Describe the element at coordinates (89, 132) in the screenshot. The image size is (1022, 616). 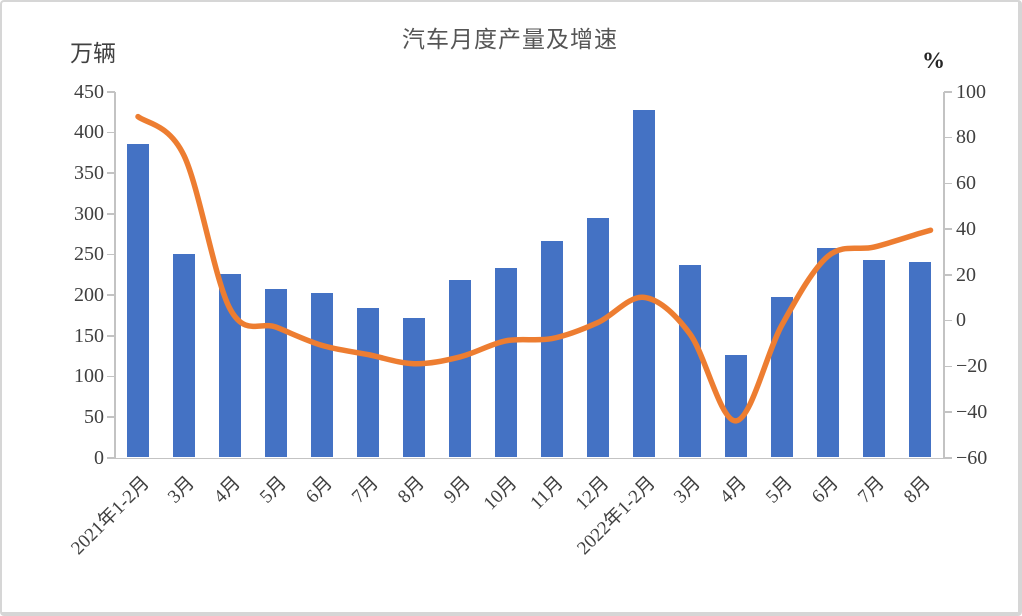
I see `left-axis-tick-label: 400` at that location.